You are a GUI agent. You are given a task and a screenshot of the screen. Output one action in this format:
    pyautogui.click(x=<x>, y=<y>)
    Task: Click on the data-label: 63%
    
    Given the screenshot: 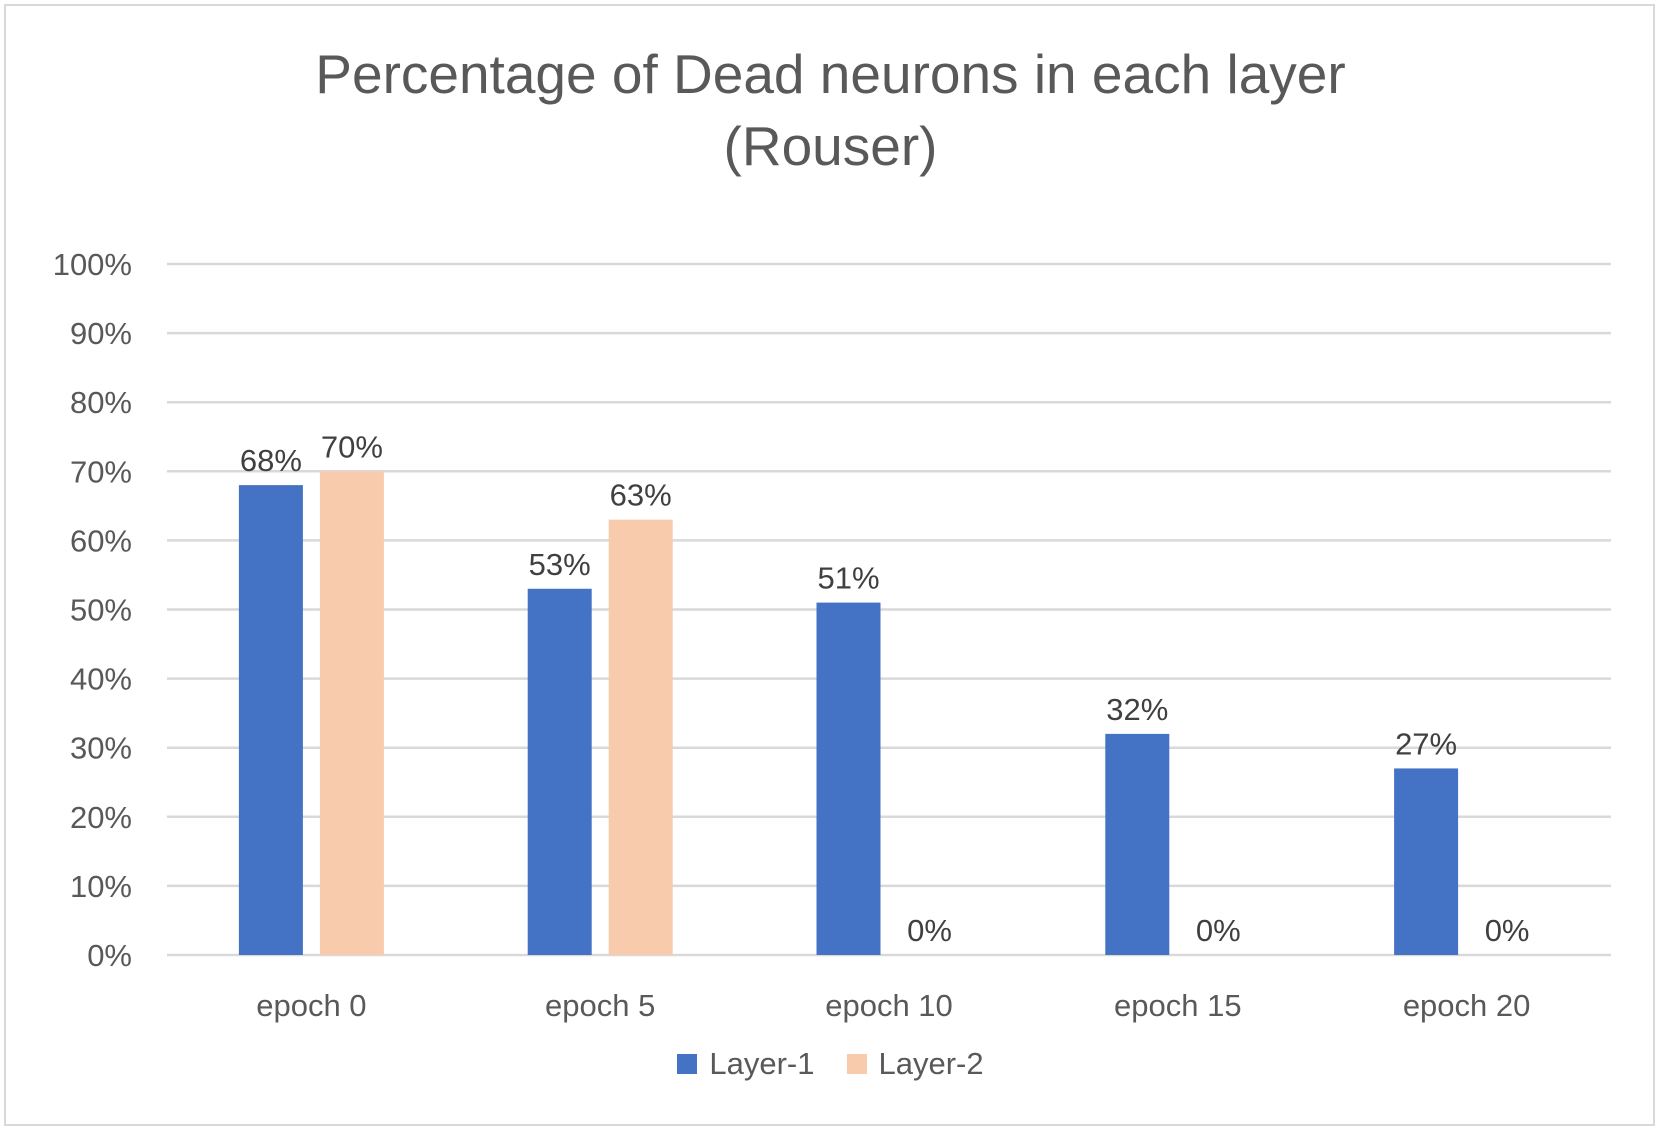 What is the action you would take?
    pyautogui.click(x=641, y=495)
    